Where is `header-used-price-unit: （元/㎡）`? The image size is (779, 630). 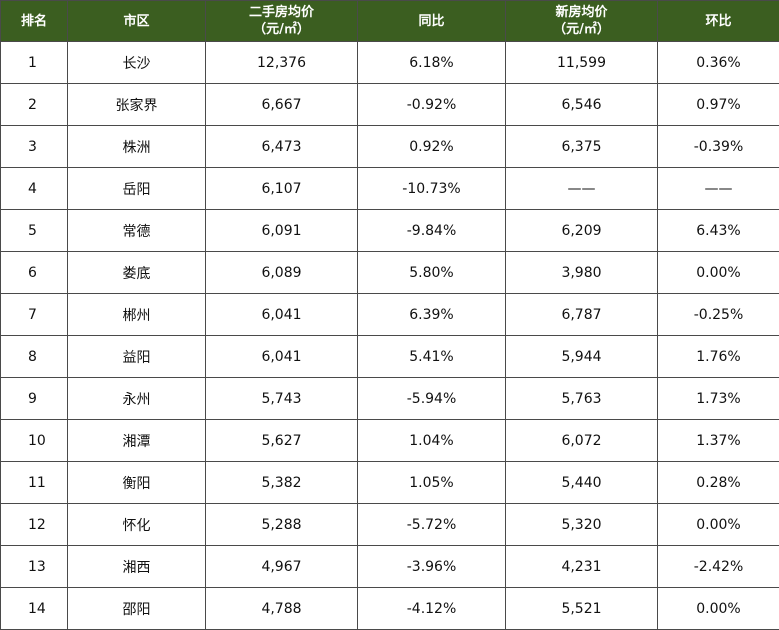 header-used-price-unit: （元/㎡） is located at coordinates (281, 29).